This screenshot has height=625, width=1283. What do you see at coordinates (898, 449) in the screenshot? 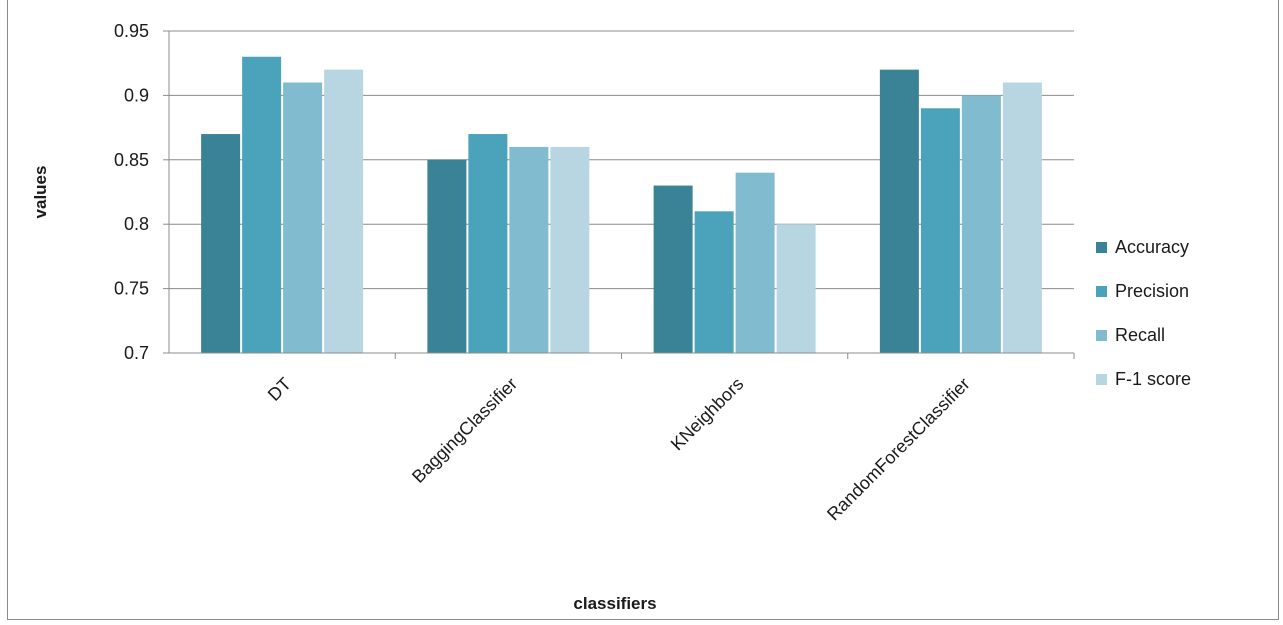
I see `x-tick-label: RandomForestClassifier` at bounding box center [898, 449].